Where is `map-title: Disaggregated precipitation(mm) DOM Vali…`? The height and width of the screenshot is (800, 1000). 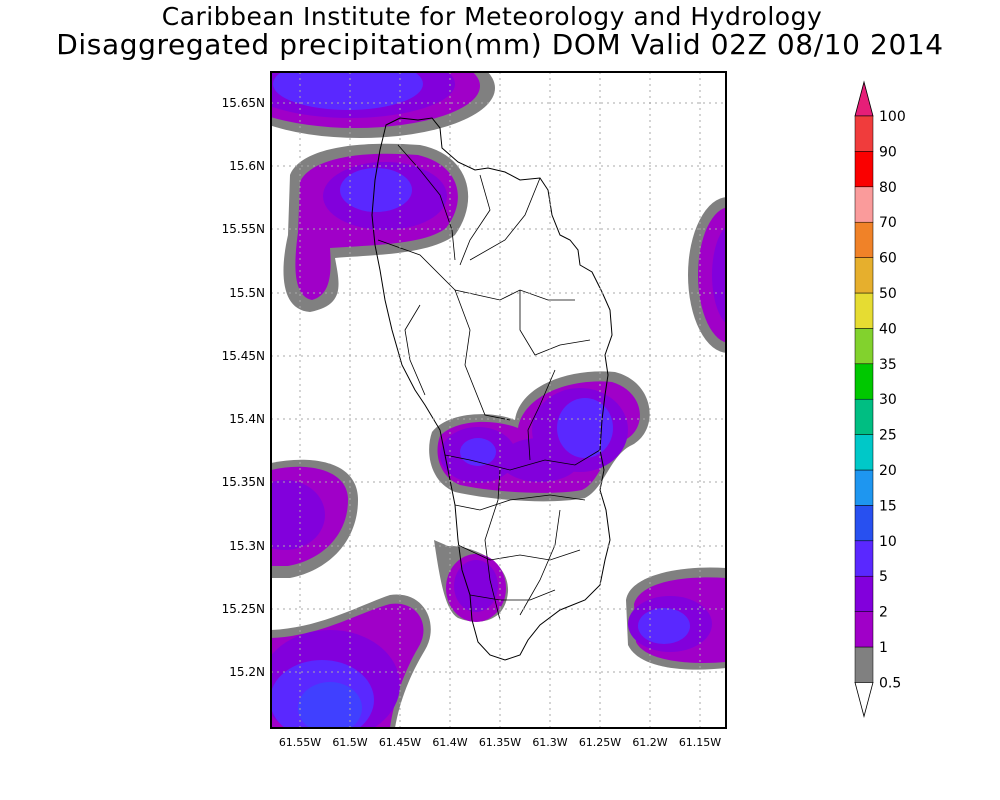 map-title: Disaggregated precipitation(mm) DOM Vali… is located at coordinates (500, 44).